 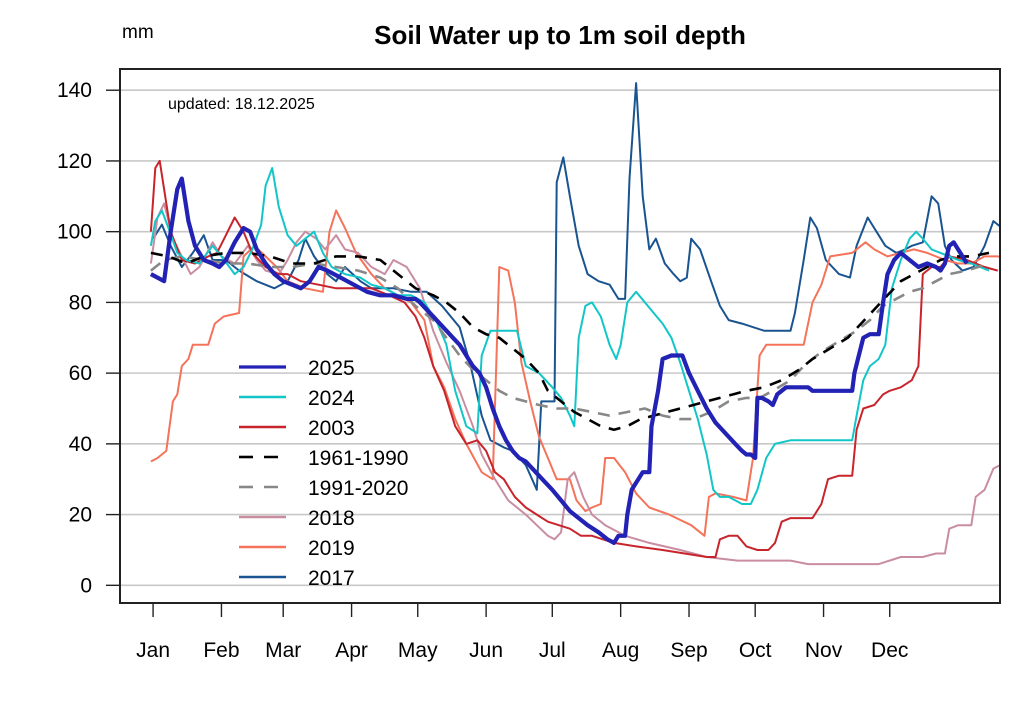 What do you see at coordinates (74, 90) in the screenshot?
I see `y-tick-label: 140` at bounding box center [74, 90].